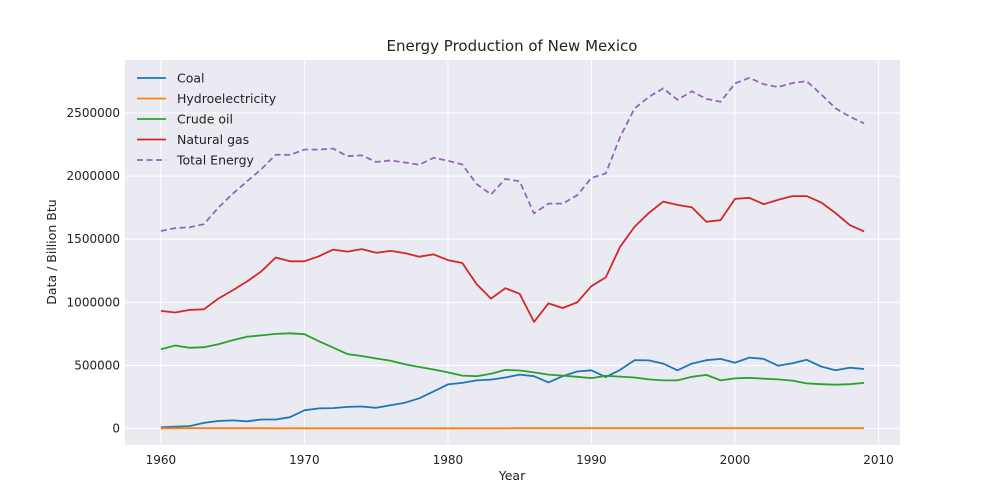 Image resolution: width=1000 pixels, height=500 pixels. I want to click on y-tick-label: 2500000, so click(93, 113).